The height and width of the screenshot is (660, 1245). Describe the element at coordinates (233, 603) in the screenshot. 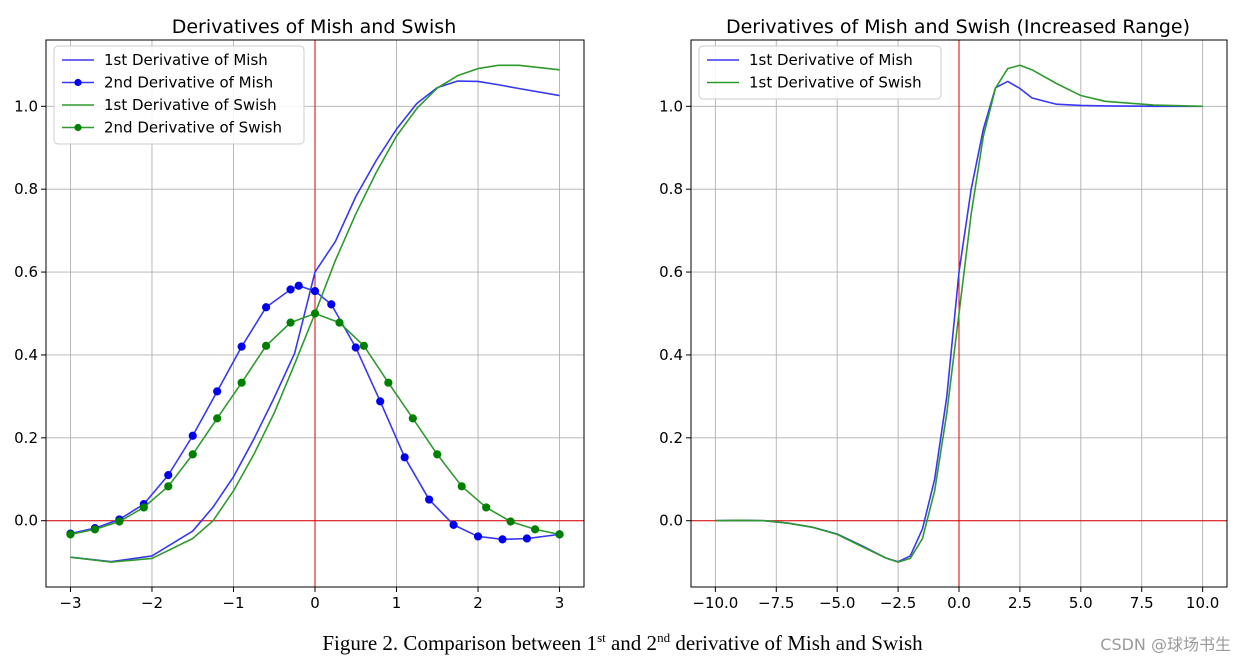

I see `x-tick-label: −1` at that location.